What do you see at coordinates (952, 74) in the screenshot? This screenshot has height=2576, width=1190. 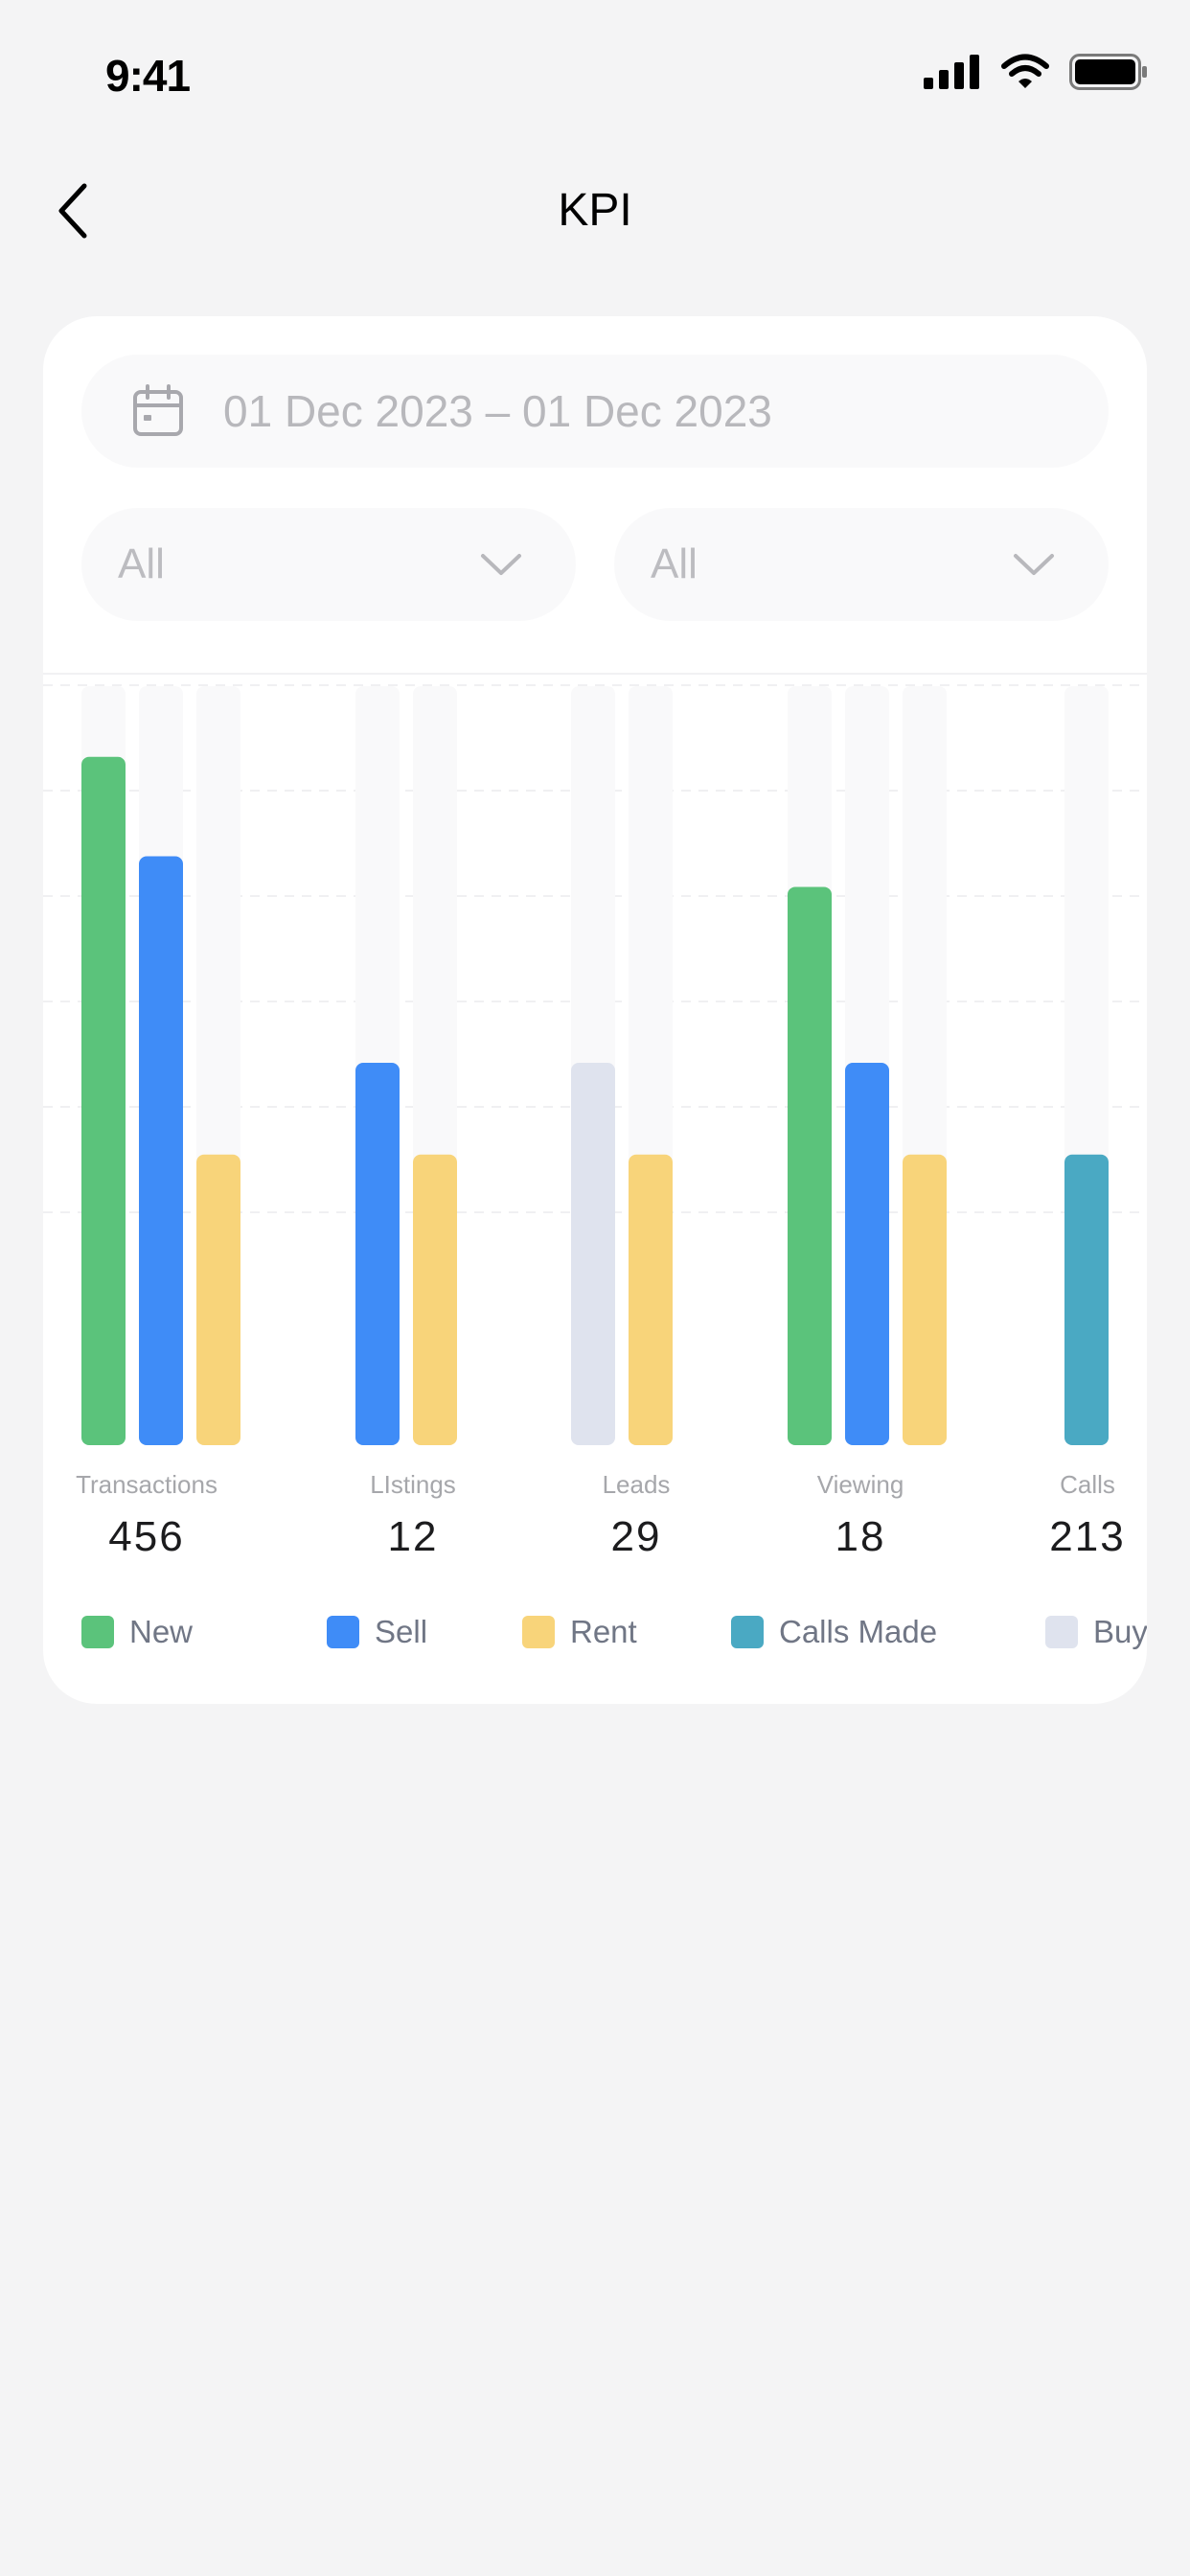 I see `signal-icon` at bounding box center [952, 74].